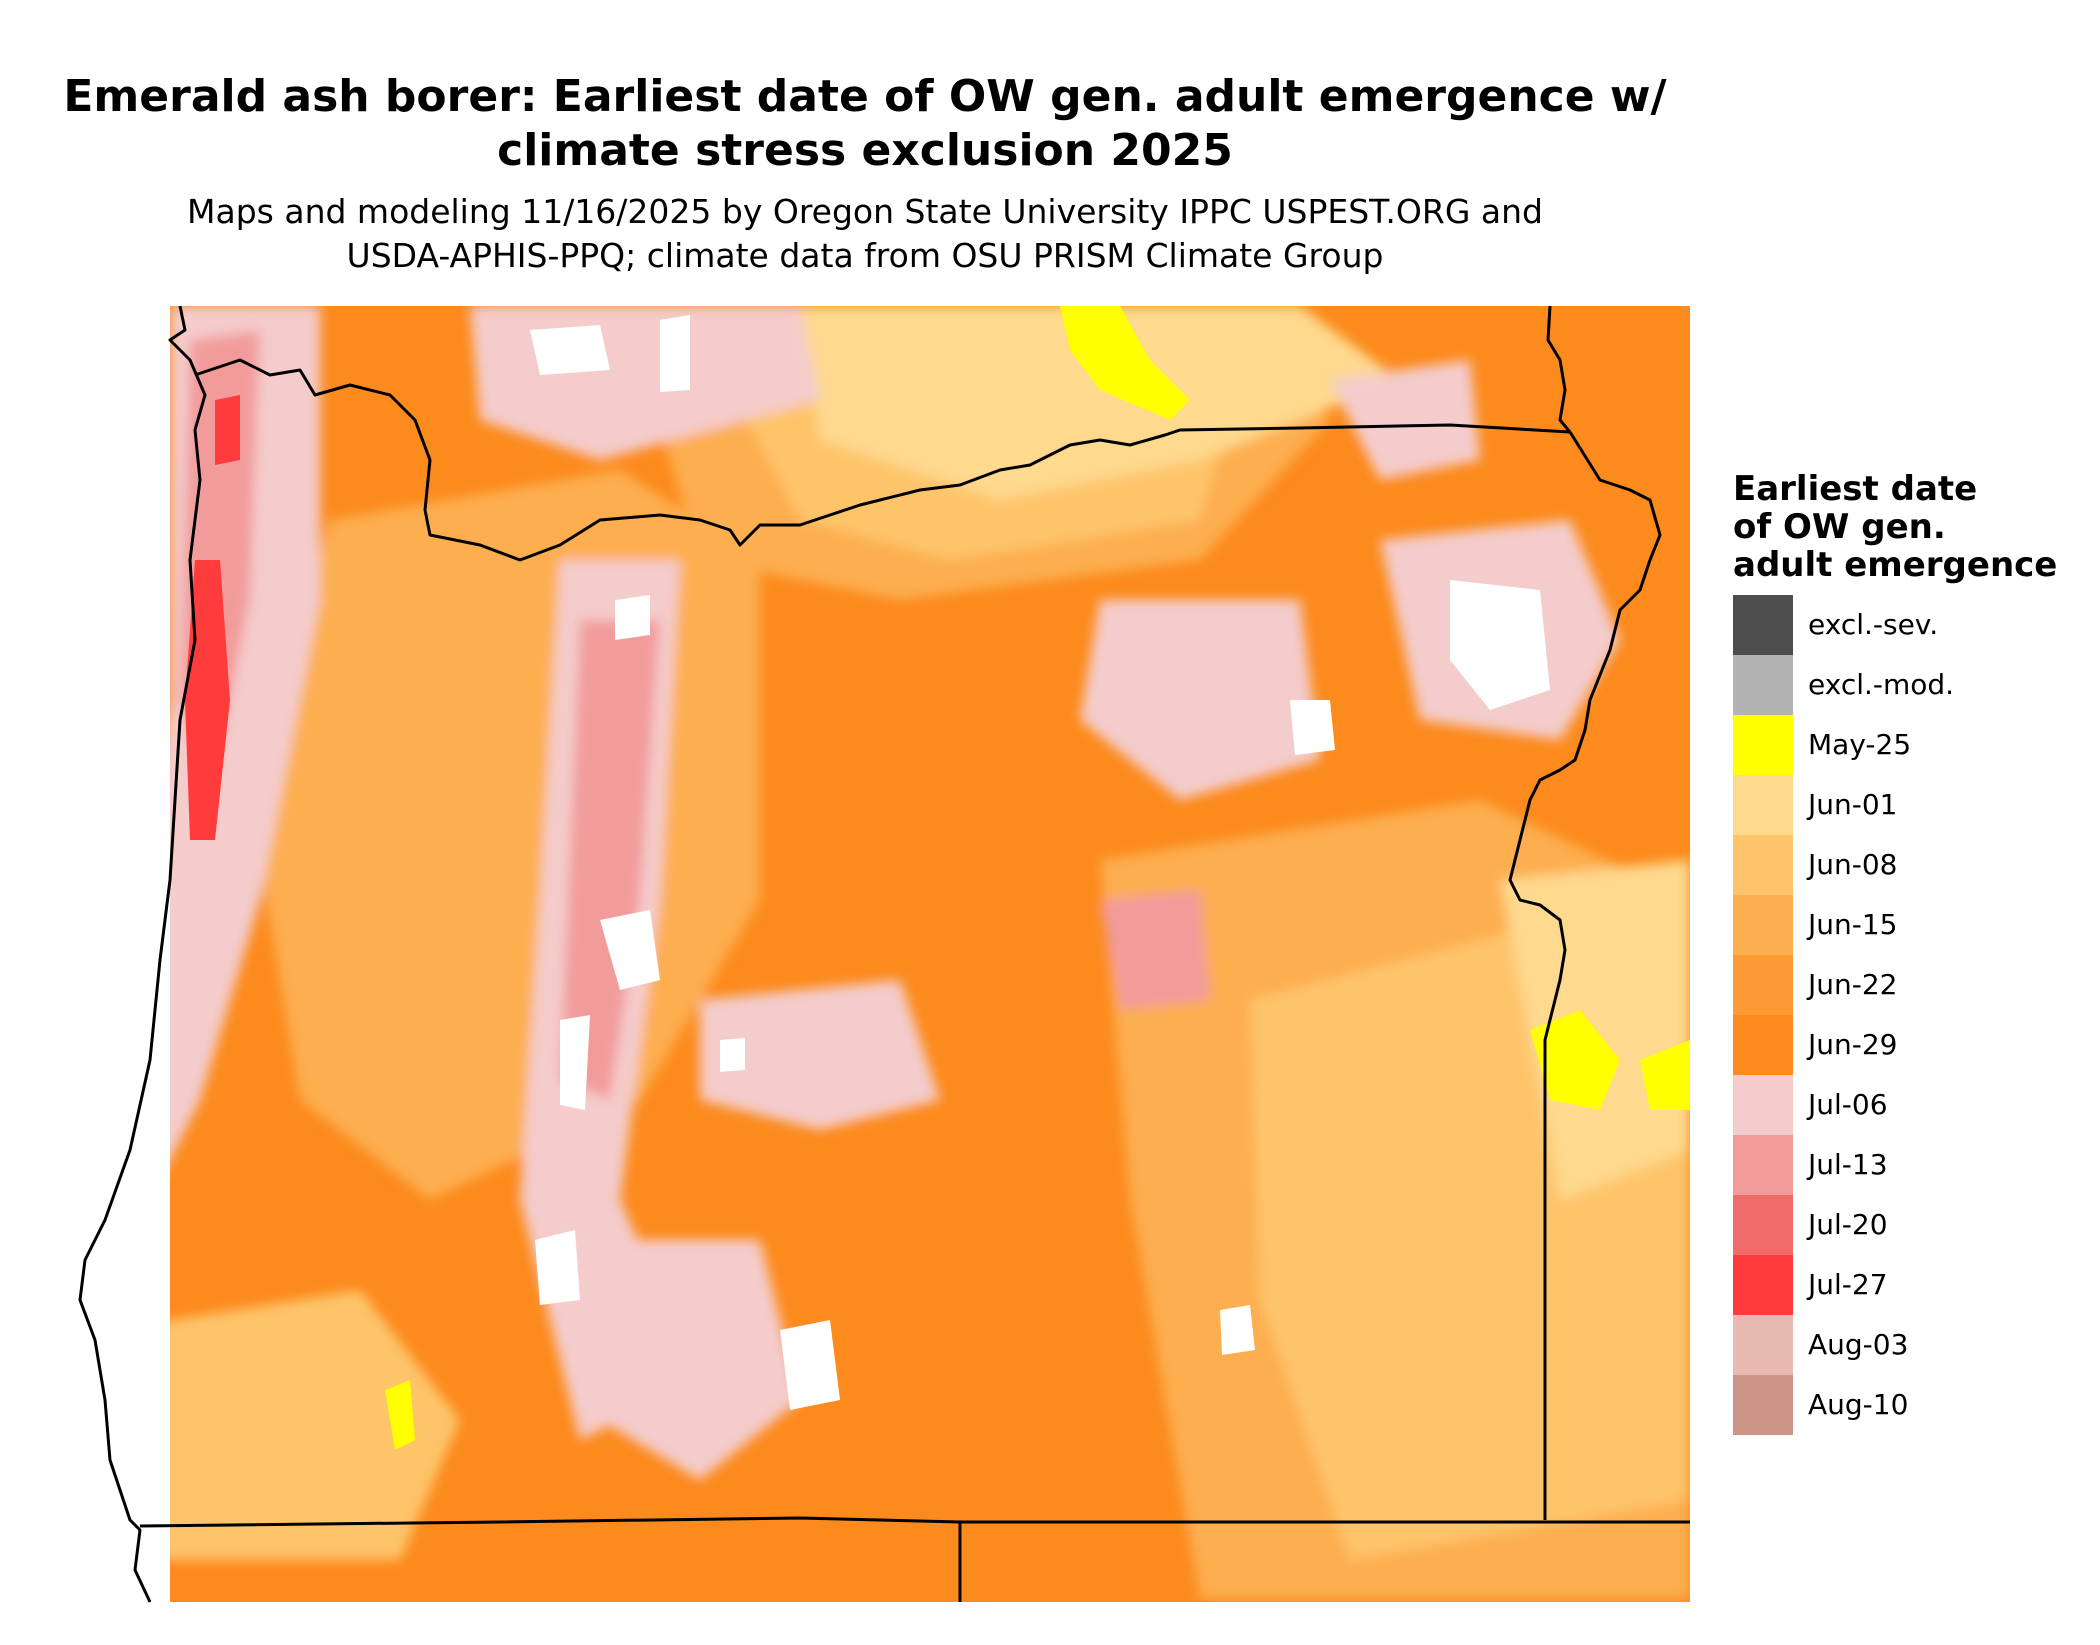 The width and height of the screenshot is (2100, 1645). What do you see at coordinates (1853, 864) in the screenshot?
I see `legend-label: Jun-08` at bounding box center [1853, 864].